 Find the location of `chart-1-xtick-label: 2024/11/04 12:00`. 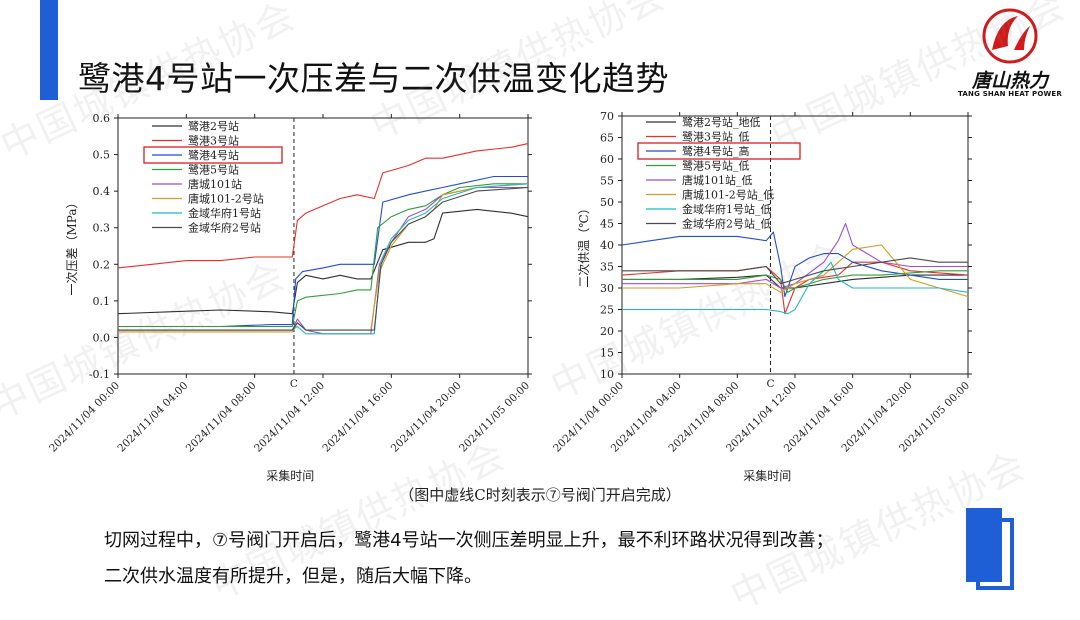

chart-1-xtick-label: 2024/11/04 12:00 is located at coordinates (289, 417).